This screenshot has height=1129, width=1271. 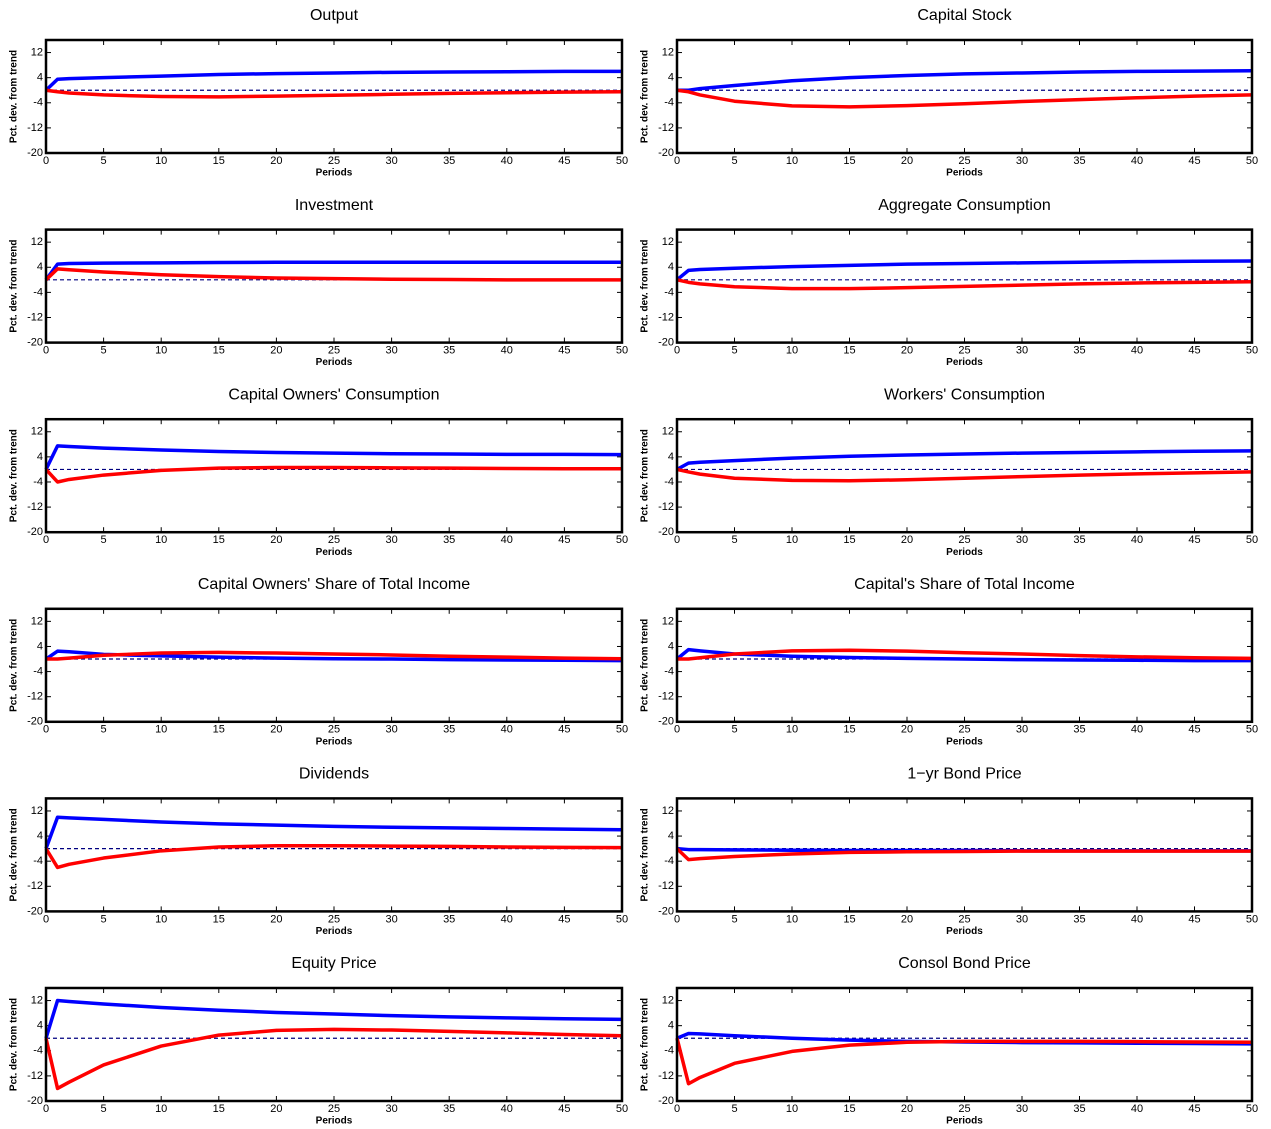 I want to click on chart-title: Capital Owners' Share of Total Income, so click(x=334, y=584).